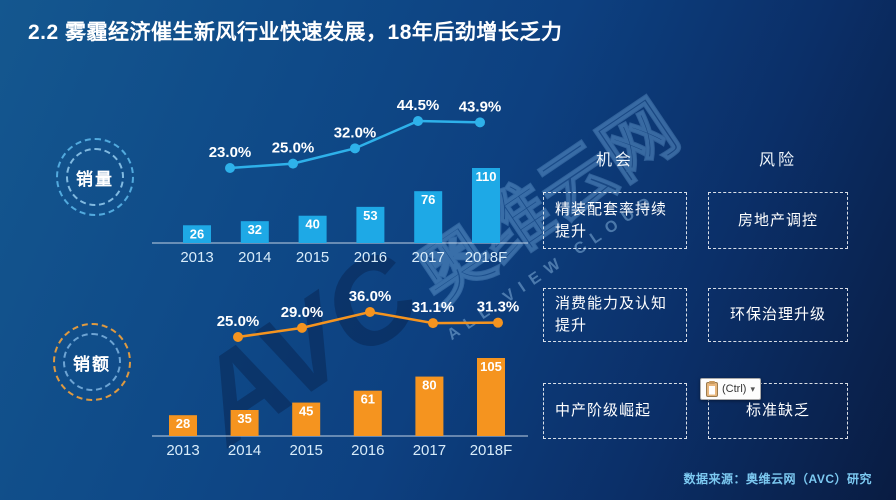 The height and width of the screenshot is (500, 896). I want to click on sales-value-badge: 销额, so click(92, 362).